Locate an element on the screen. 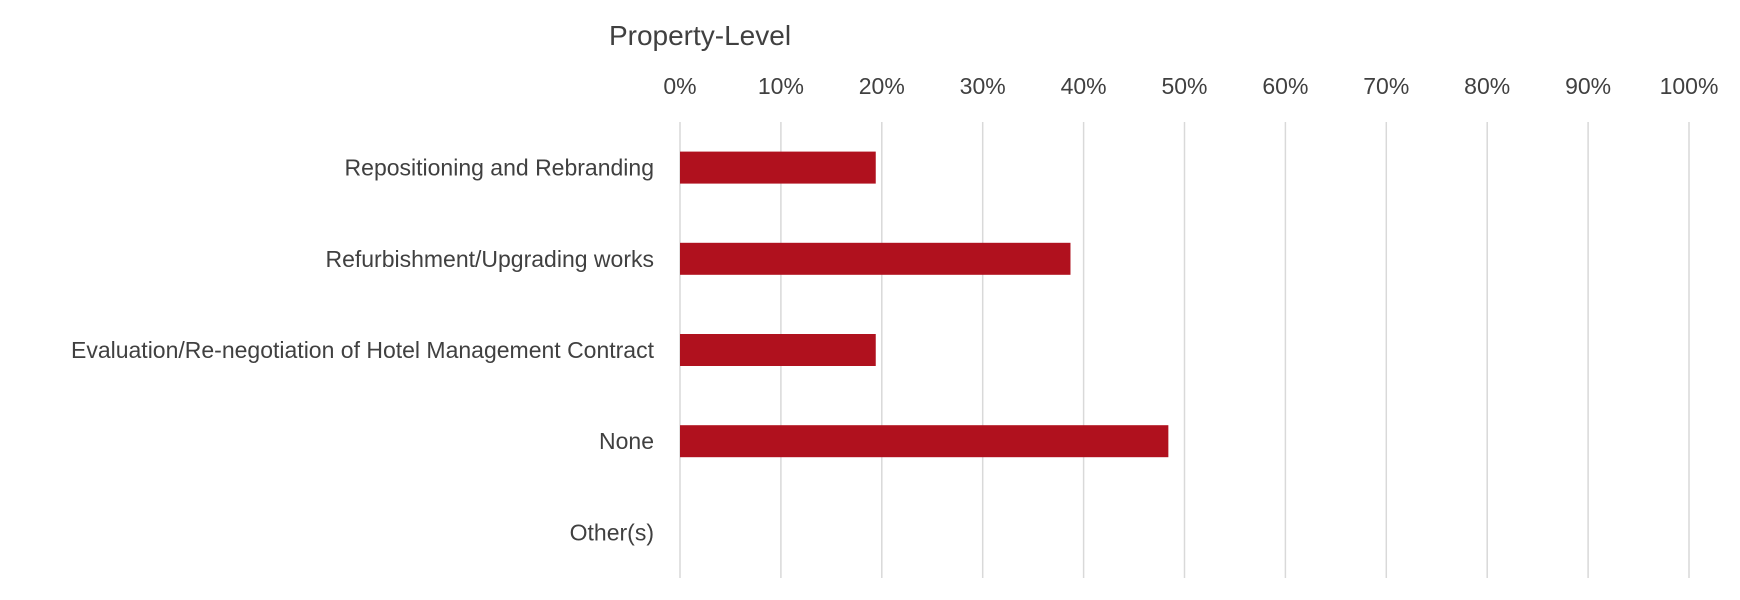  x-tick-label: 10% is located at coordinates (781, 86).